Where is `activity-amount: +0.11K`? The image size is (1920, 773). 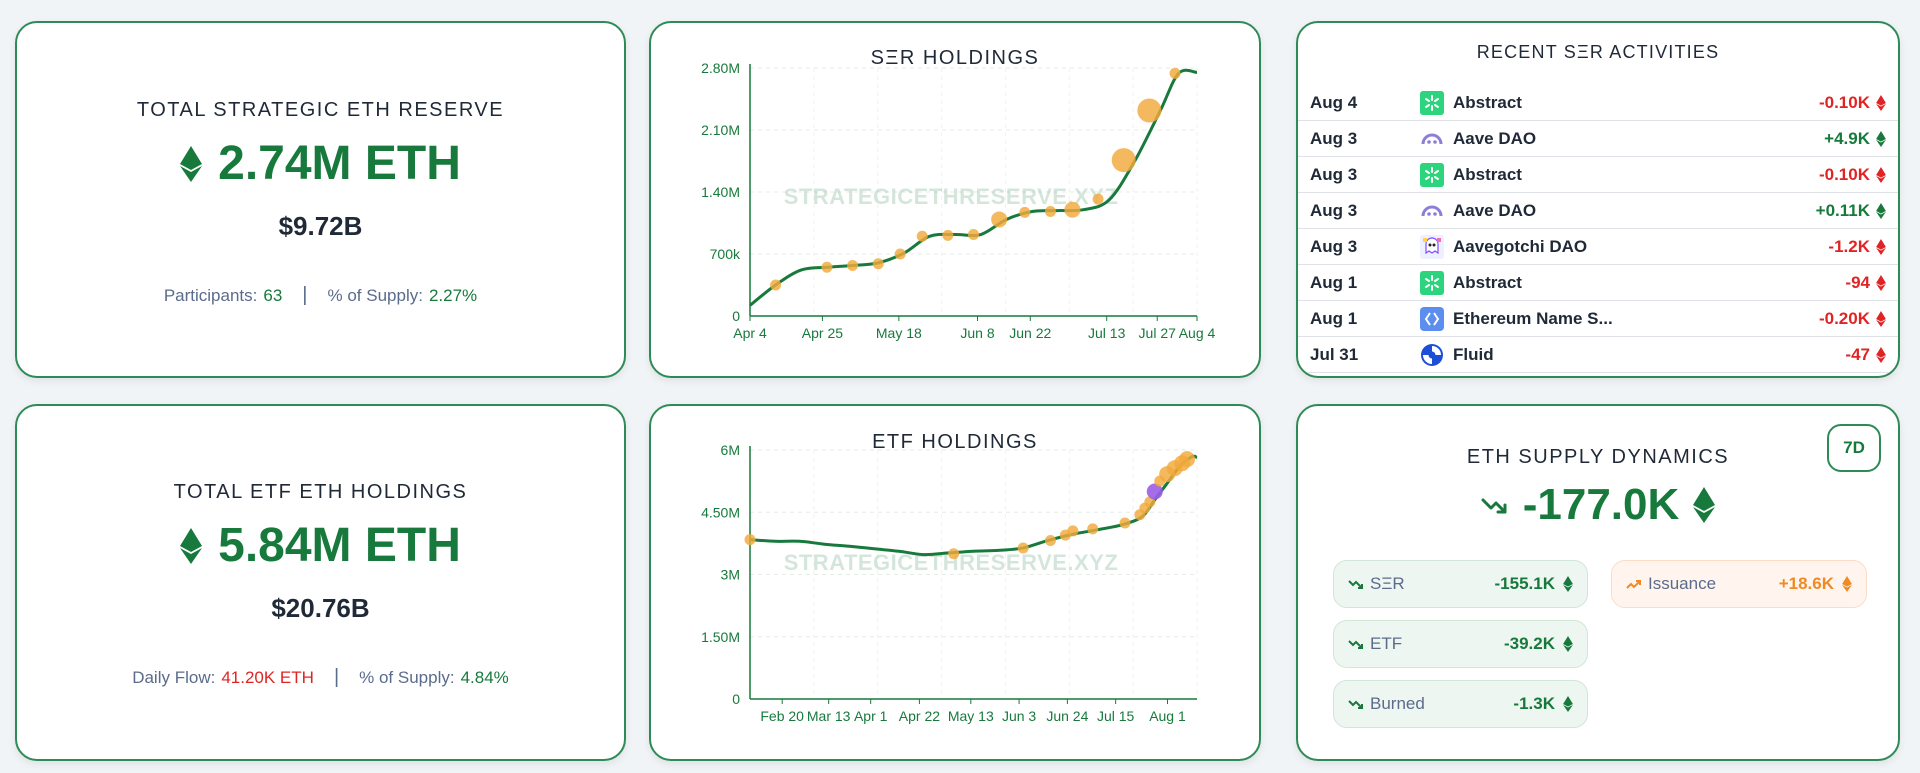
activity-amount: +0.11K is located at coordinates (1842, 210).